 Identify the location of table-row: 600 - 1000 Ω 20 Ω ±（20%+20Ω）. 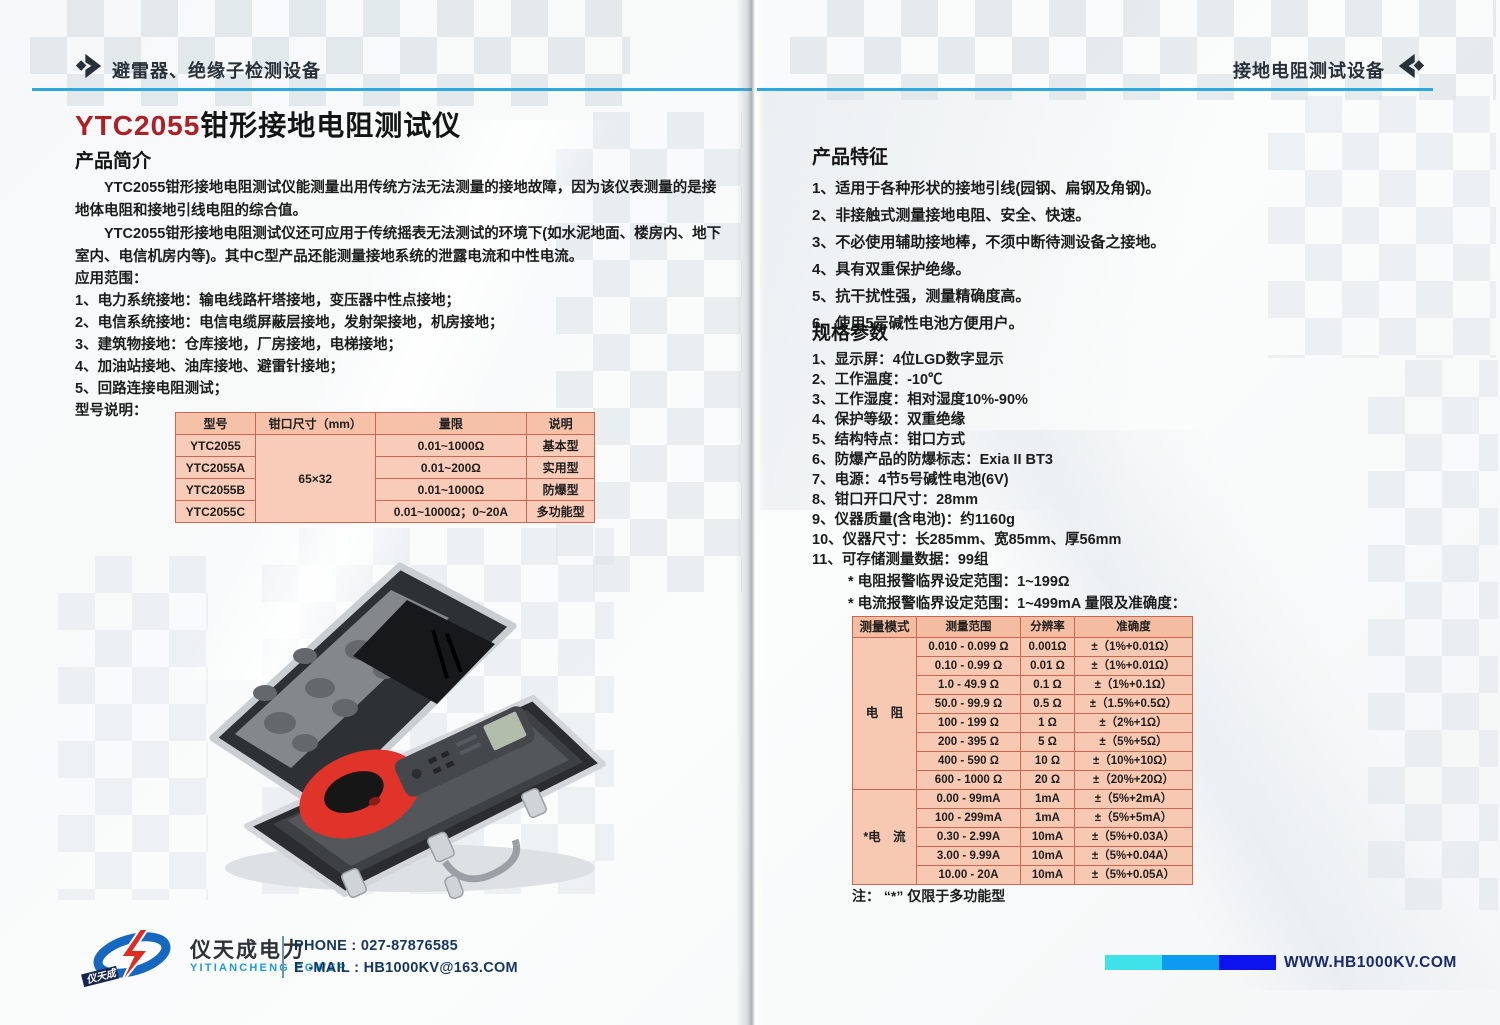
(1023, 780).